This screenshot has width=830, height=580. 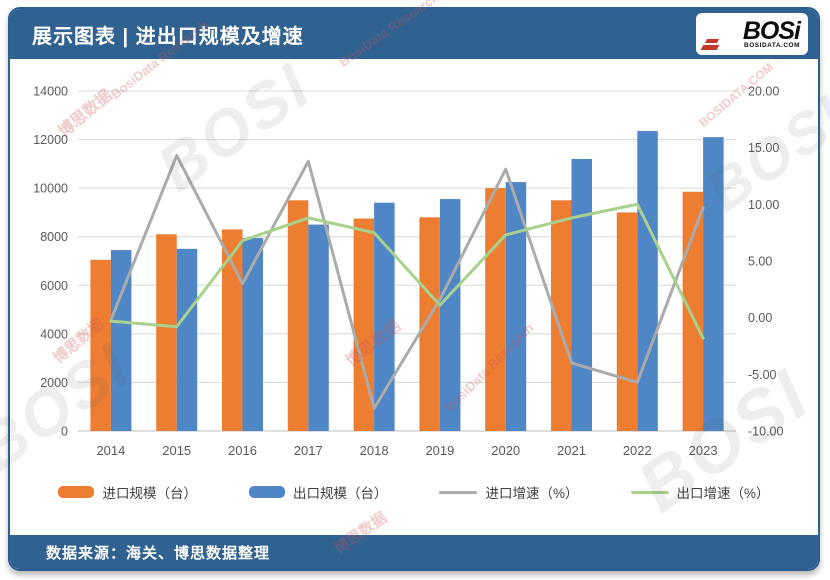 What do you see at coordinates (50, 92) in the screenshot?
I see `left-axis-tick-label: 14000` at bounding box center [50, 92].